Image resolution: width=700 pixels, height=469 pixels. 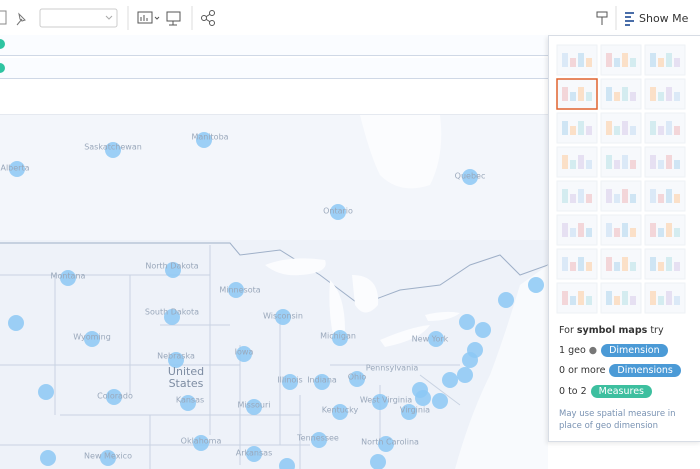 I want to click on icon, so click(x=3, y=17).